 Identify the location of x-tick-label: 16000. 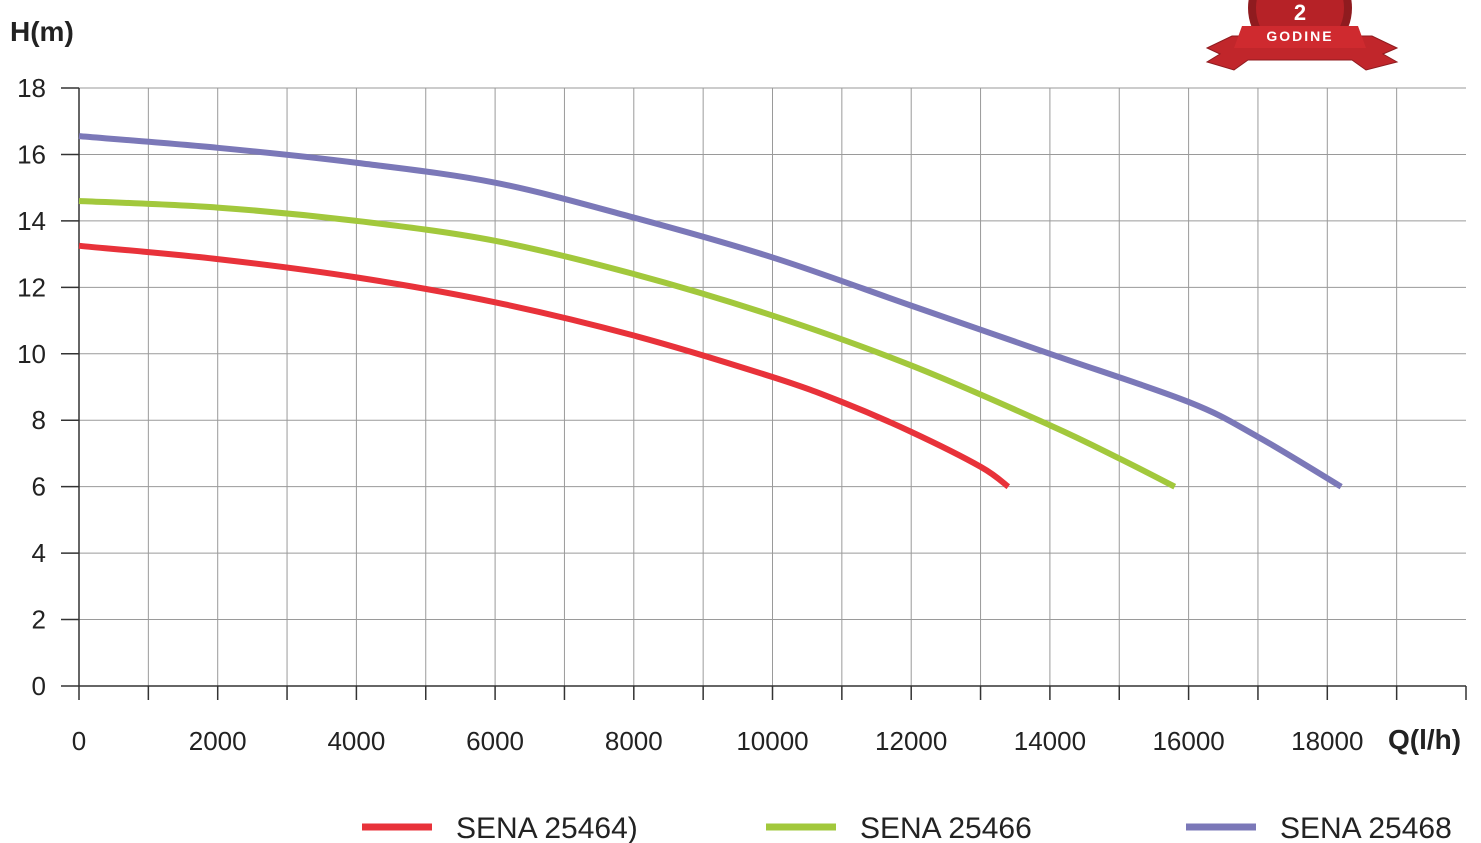
(1188, 741).